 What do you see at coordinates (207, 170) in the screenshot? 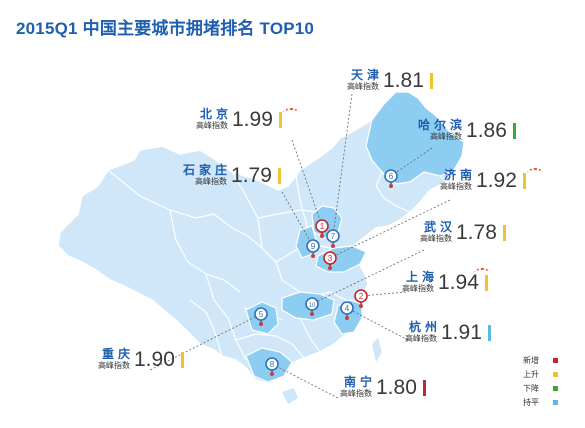
I see `city-name: 石家庄` at bounding box center [207, 170].